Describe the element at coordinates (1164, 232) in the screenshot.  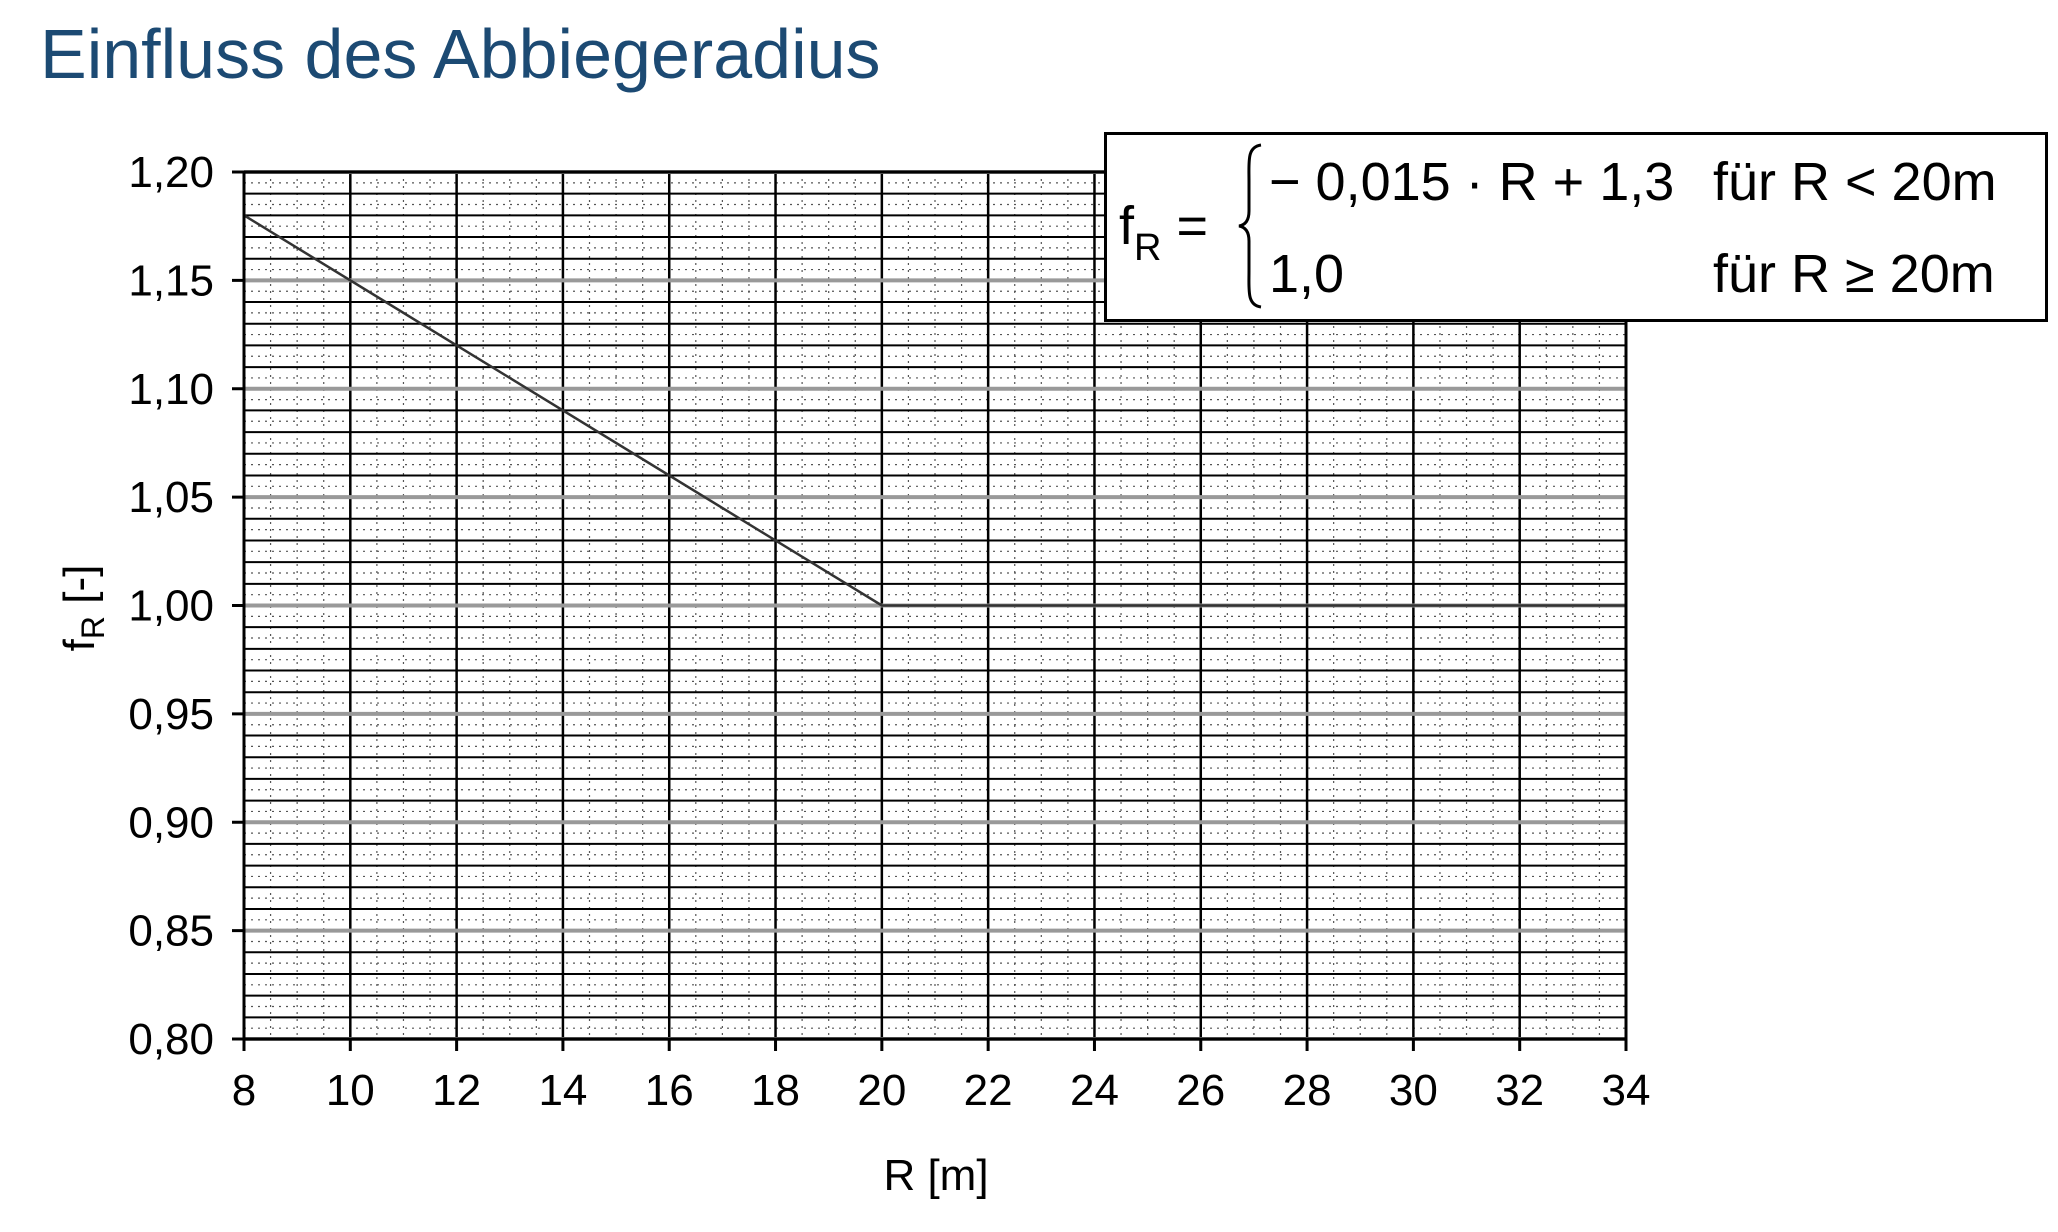
I see `formula-lhs: fR =` at that location.